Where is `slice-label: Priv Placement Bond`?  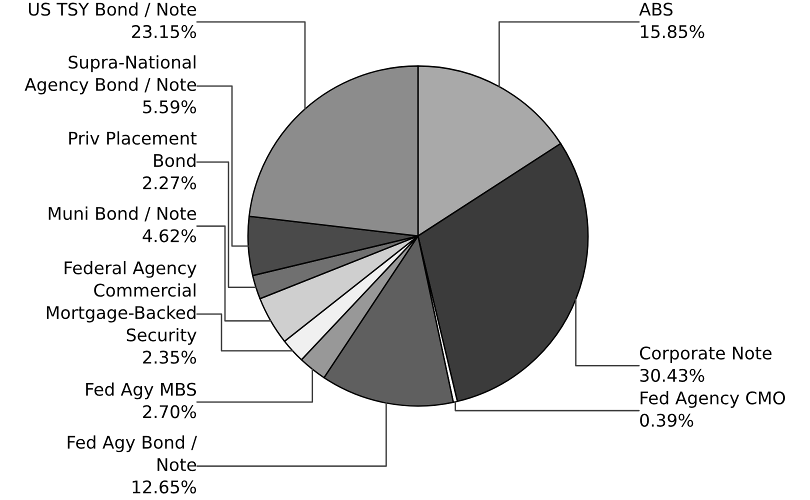 slice-label: Priv Placement Bond is located at coordinates (133, 149).